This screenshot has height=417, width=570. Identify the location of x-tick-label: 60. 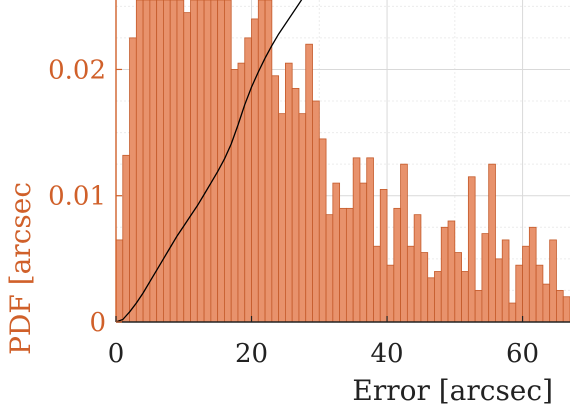
(522, 354).